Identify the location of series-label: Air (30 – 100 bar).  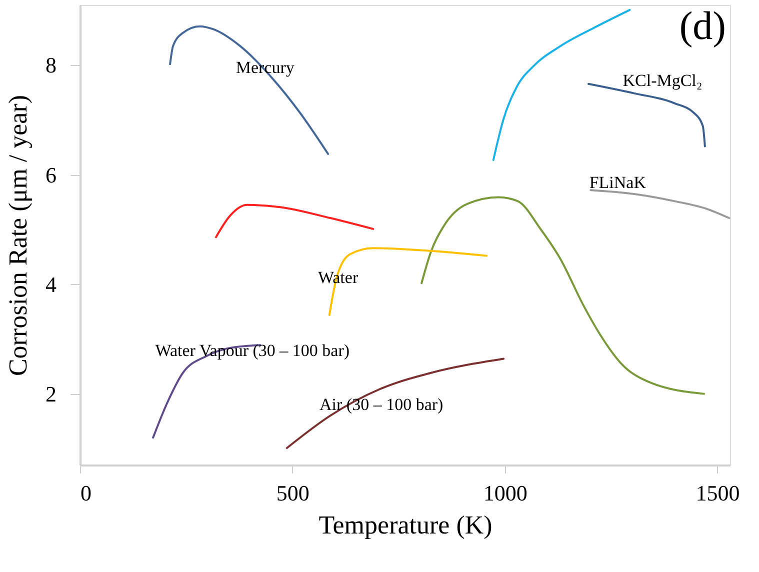
(382, 404).